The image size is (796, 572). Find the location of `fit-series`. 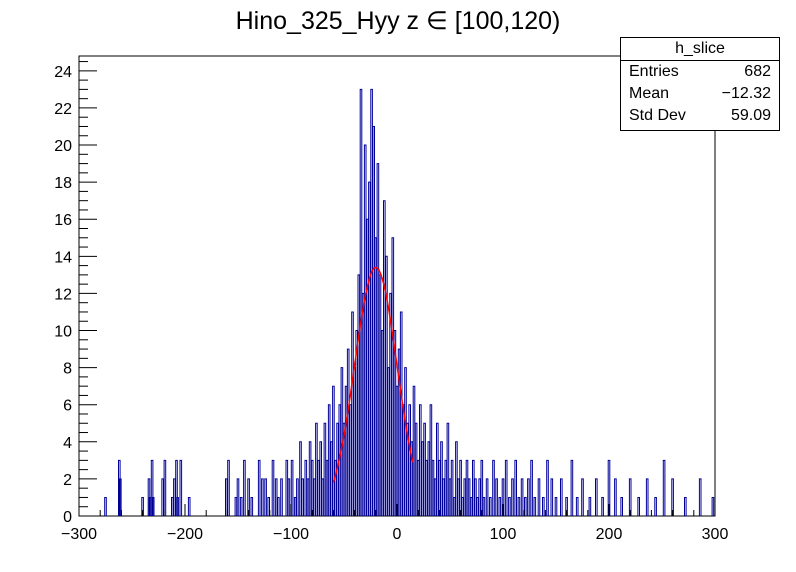

fit-series is located at coordinates (373, 374).